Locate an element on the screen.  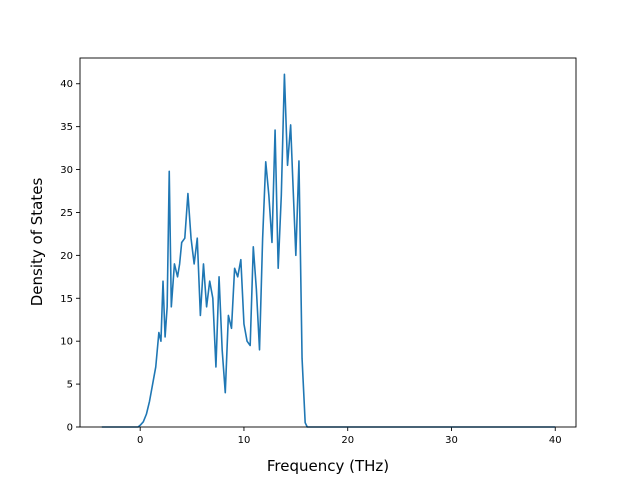
y-axis-ticks: 0 5 10 15 20 25 30 35 40 is located at coordinates (70, 256).